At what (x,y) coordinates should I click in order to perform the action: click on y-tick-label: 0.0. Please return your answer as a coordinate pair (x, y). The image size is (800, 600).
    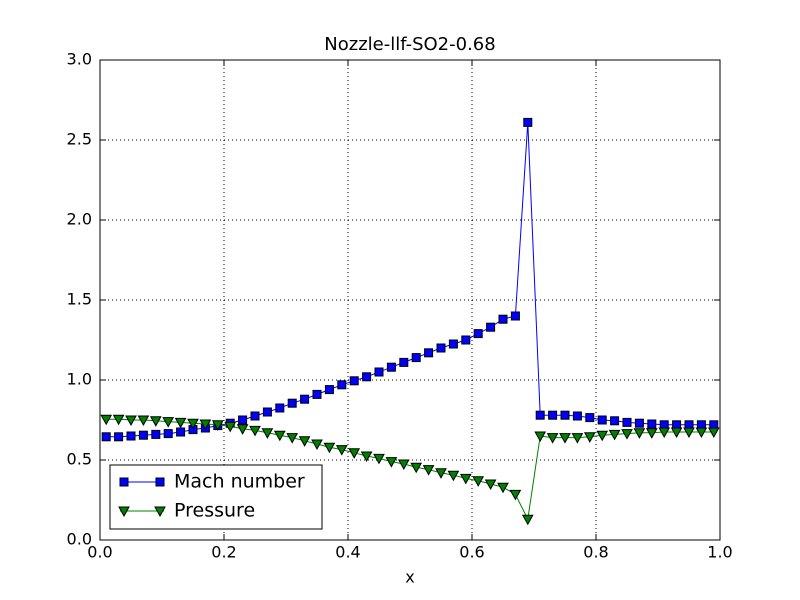
    Looking at the image, I should click on (79, 539).